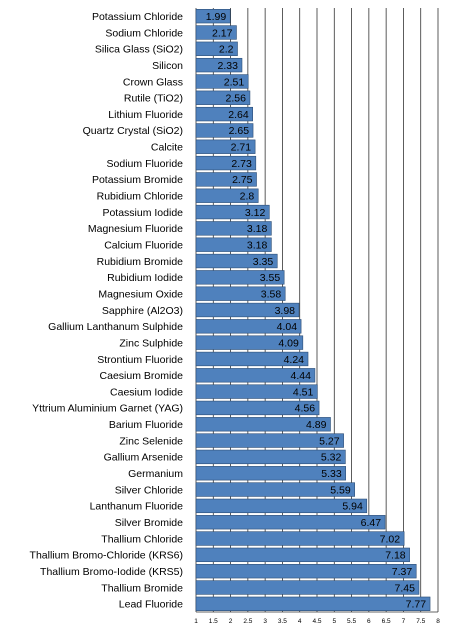 Image resolution: width=457 pixels, height=628 pixels. Describe the element at coordinates (144, 458) in the screenshot. I see `category-label: Gallium Arsenide` at that location.